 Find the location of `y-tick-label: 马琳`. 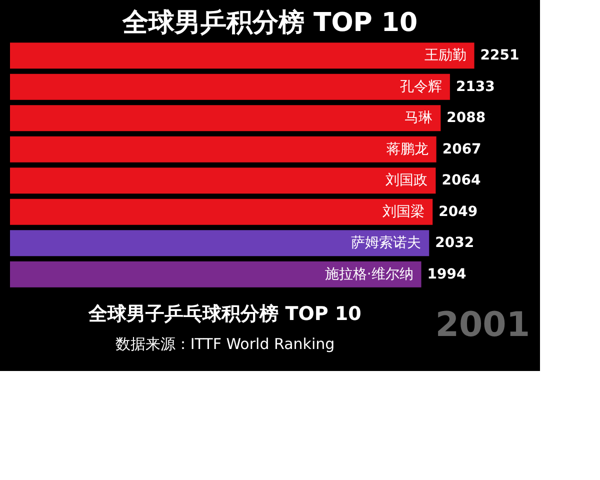

y-tick-label: 马琳 is located at coordinates (418, 118).